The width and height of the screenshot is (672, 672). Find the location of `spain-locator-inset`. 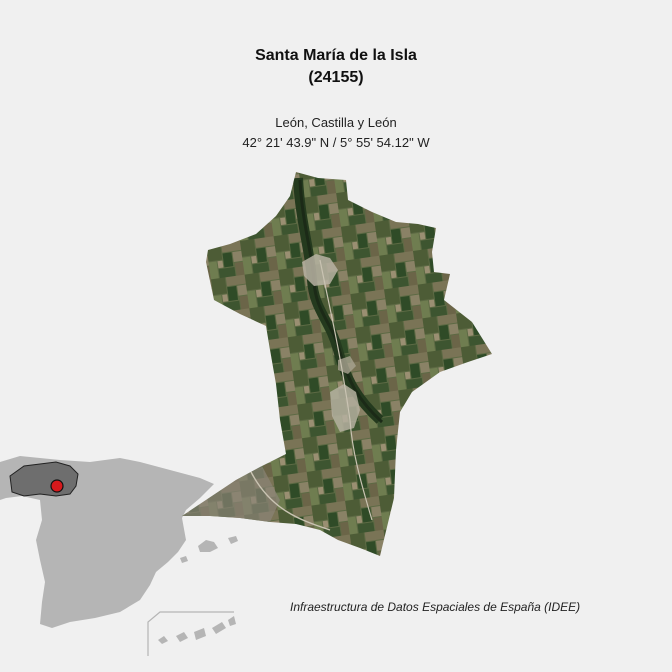

spain-locator-inset is located at coordinates (119, 556).